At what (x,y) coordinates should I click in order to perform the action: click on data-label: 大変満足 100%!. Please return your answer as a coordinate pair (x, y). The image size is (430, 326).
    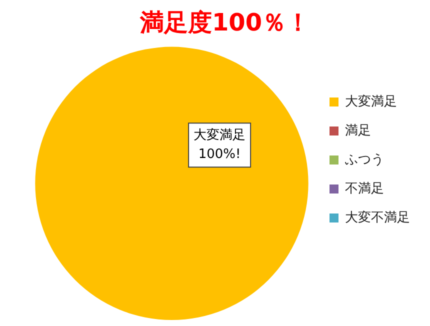
    Looking at the image, I should click on (220, 144).